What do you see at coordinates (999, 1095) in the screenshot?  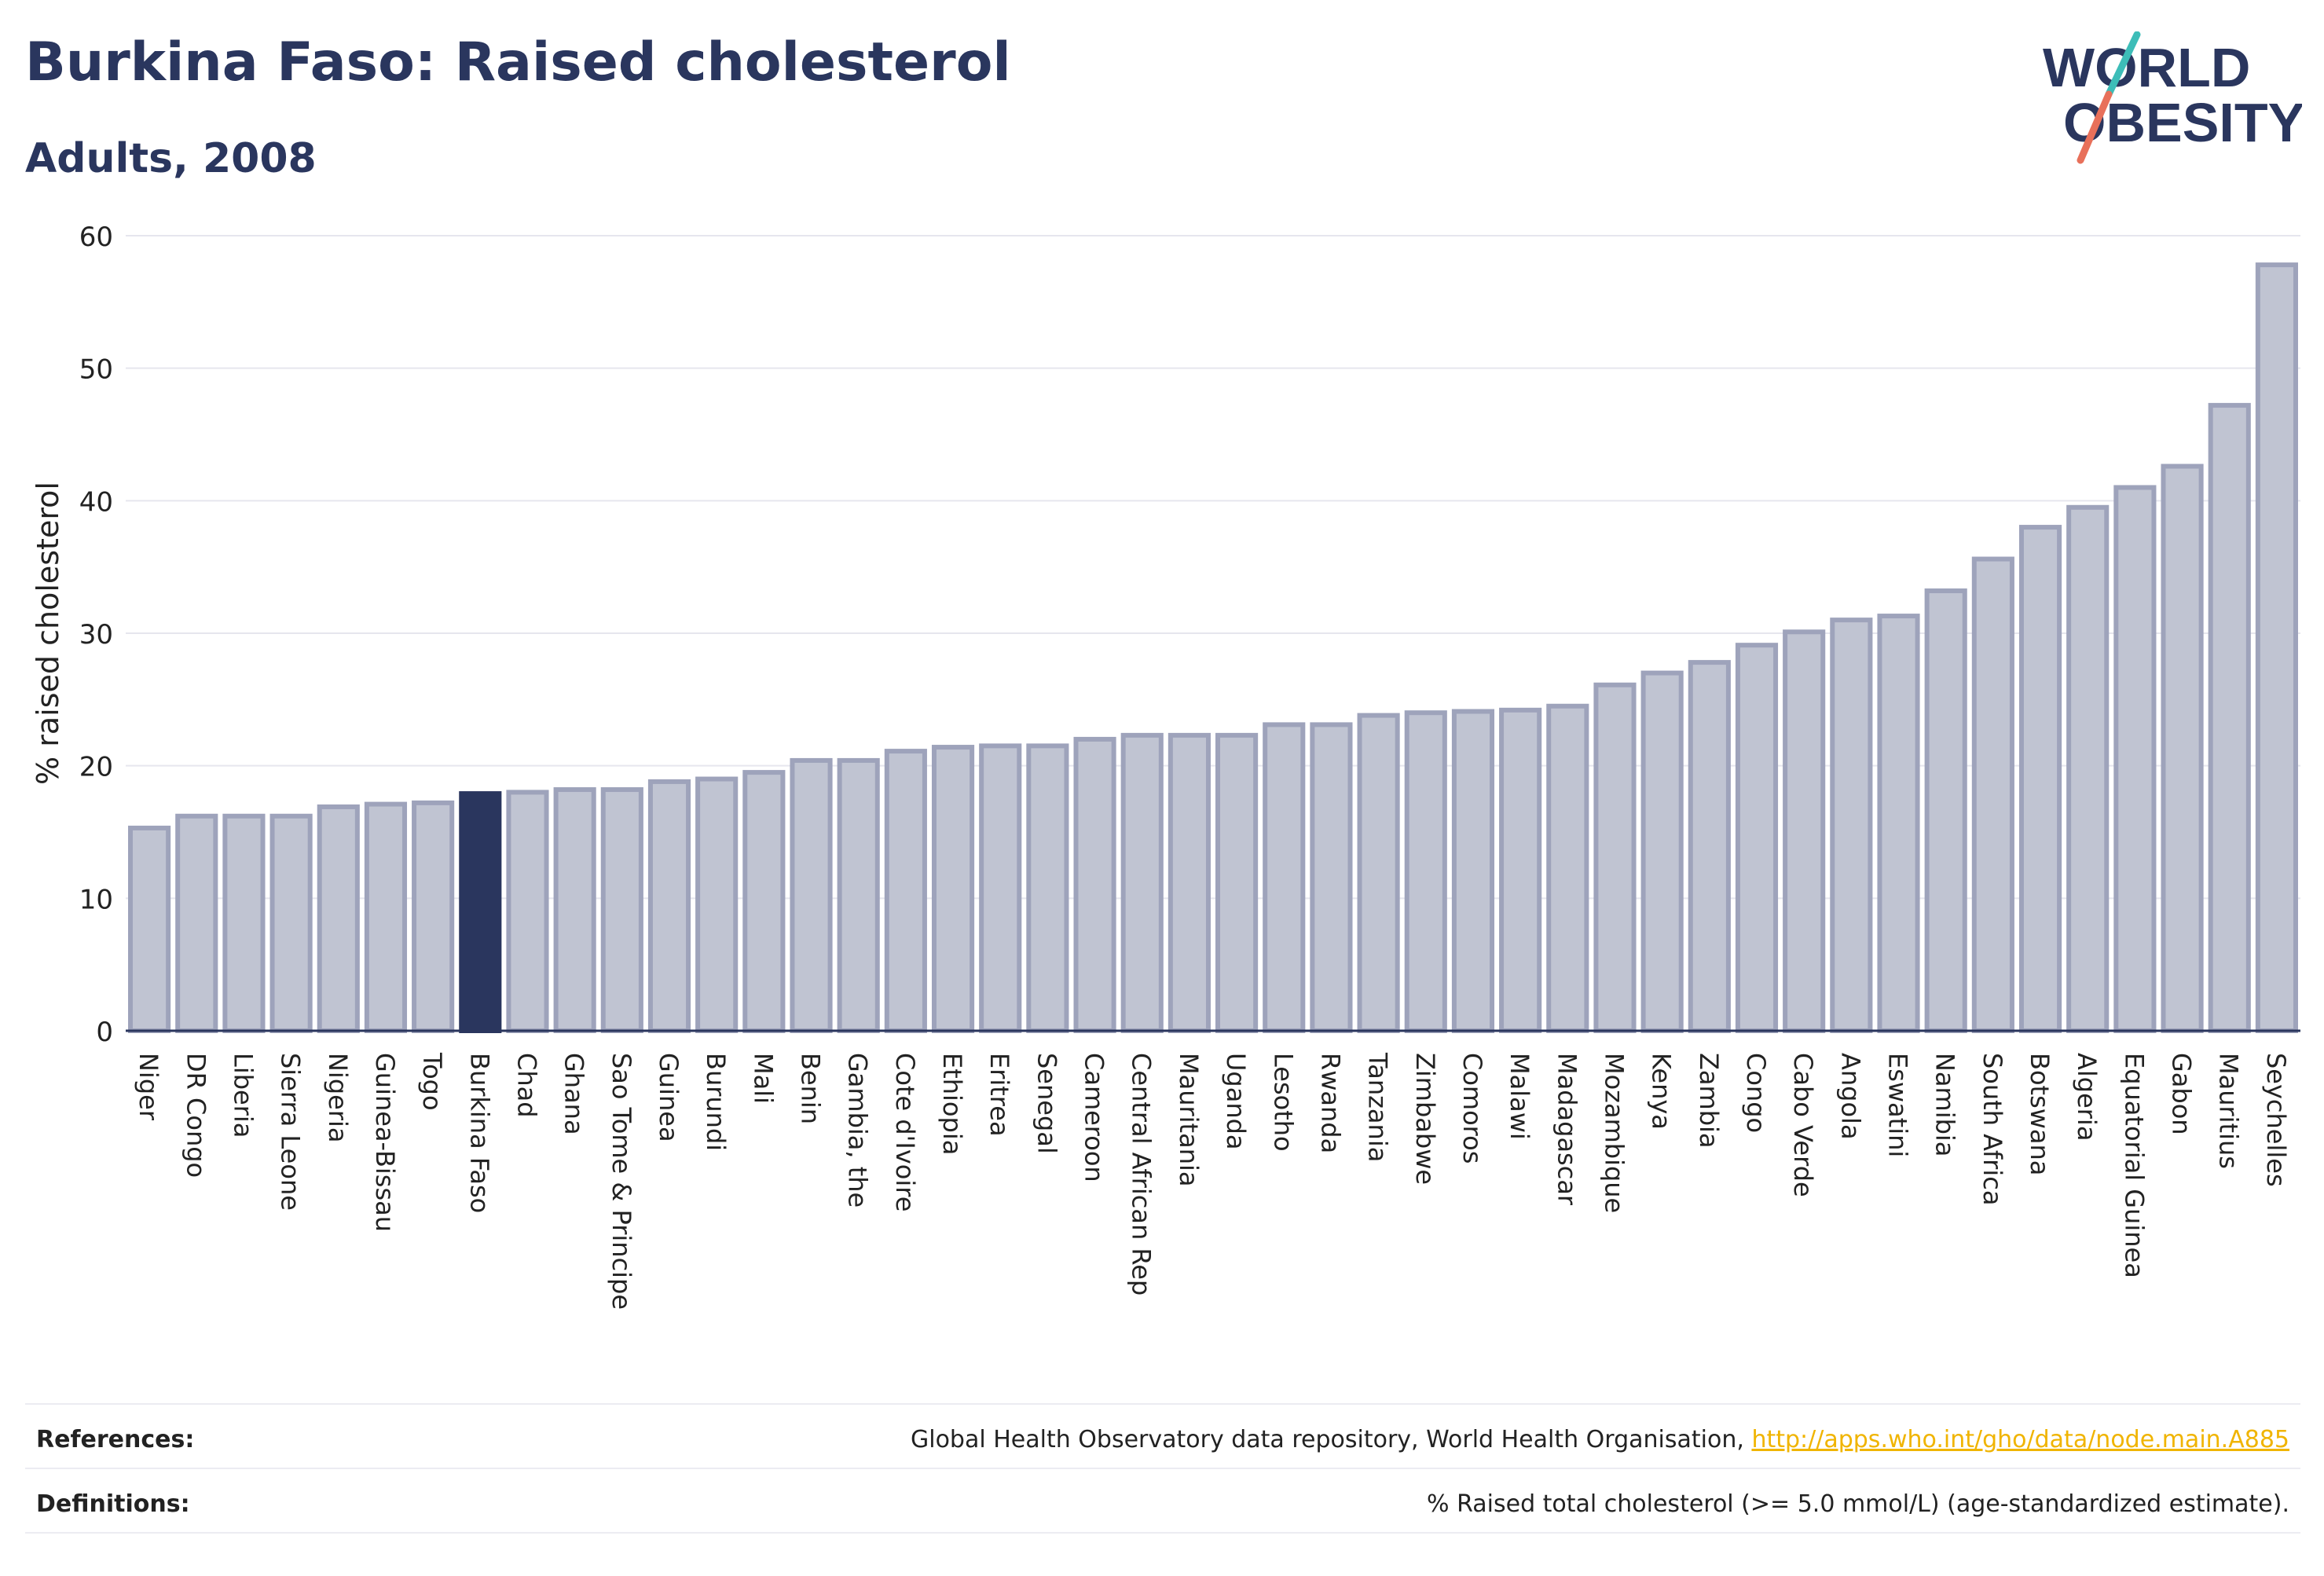 I see `x-tick-label: Eritrea` at bounding box center [999, 1095].